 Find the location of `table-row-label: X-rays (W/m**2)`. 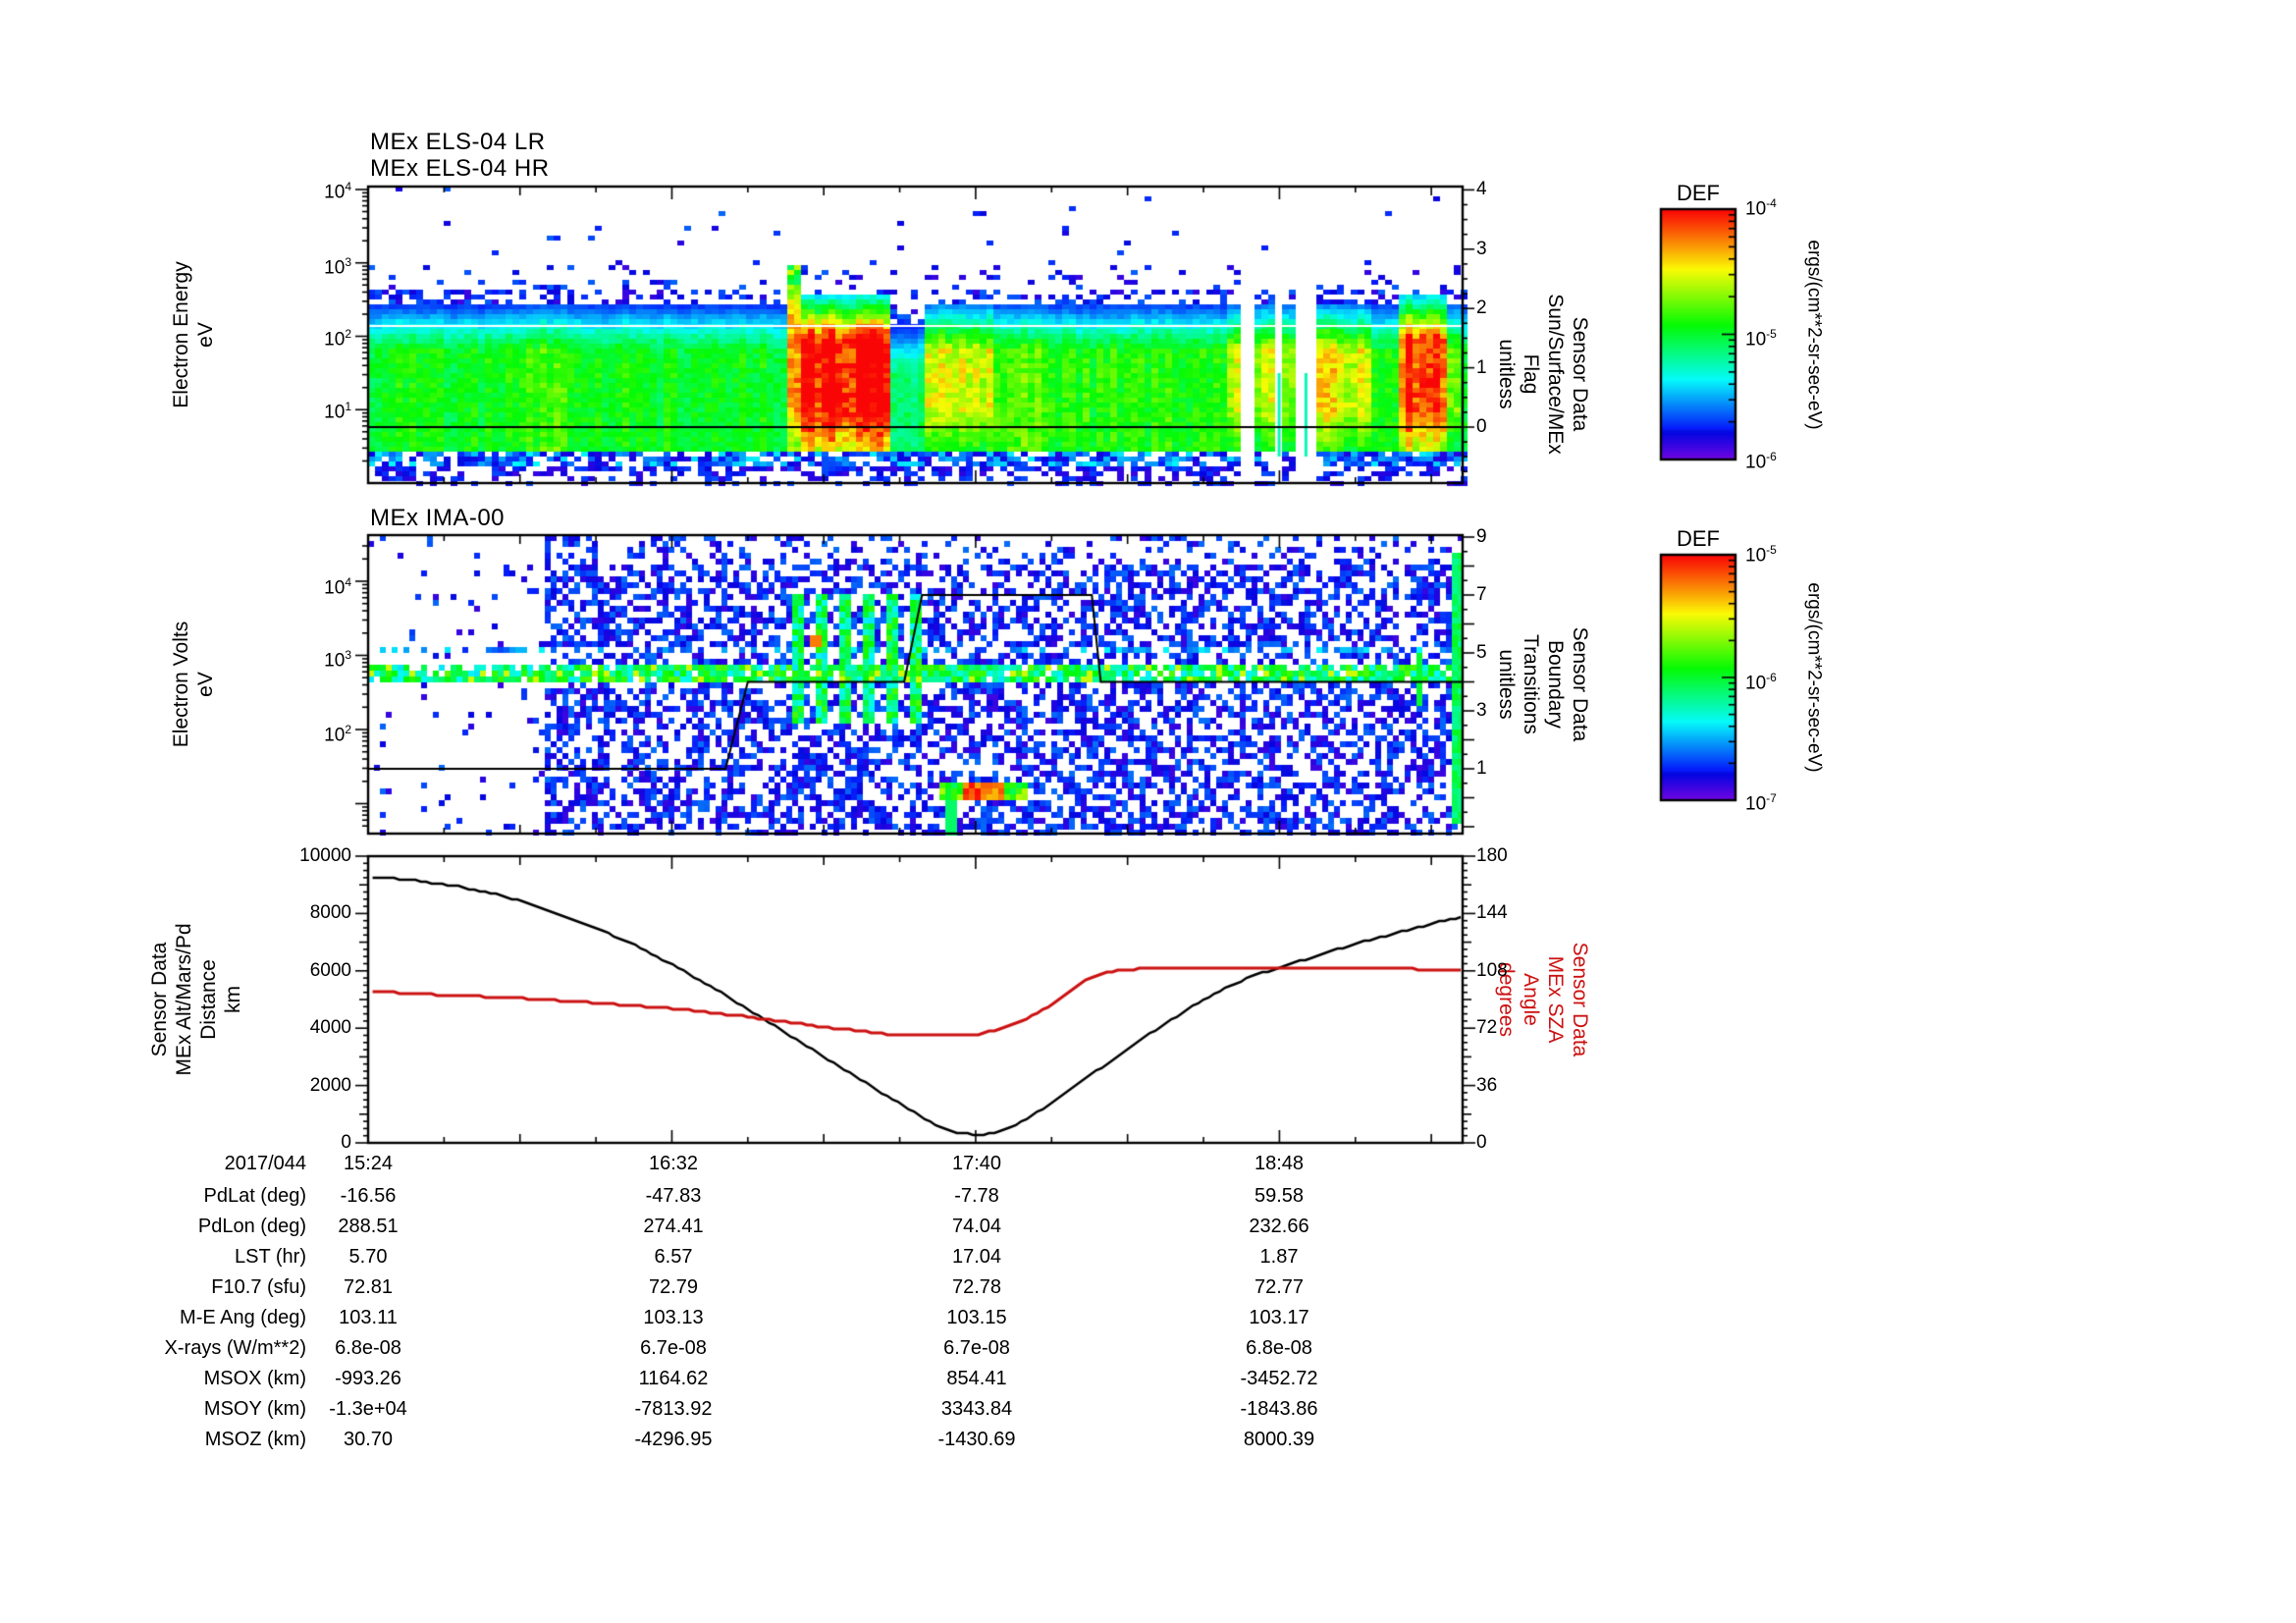

table-row-label: X-rays (W/m**2) is located at coordinates (235, 1348).